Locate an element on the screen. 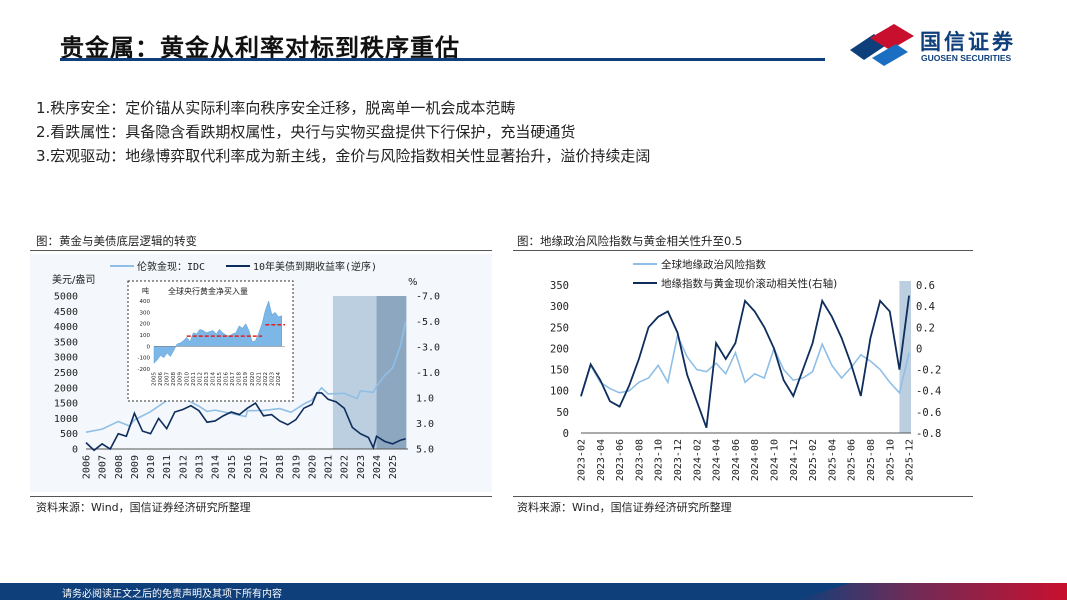 This screenshot has height=600, width=1067. title-underline is located at coordinates (442, 59).